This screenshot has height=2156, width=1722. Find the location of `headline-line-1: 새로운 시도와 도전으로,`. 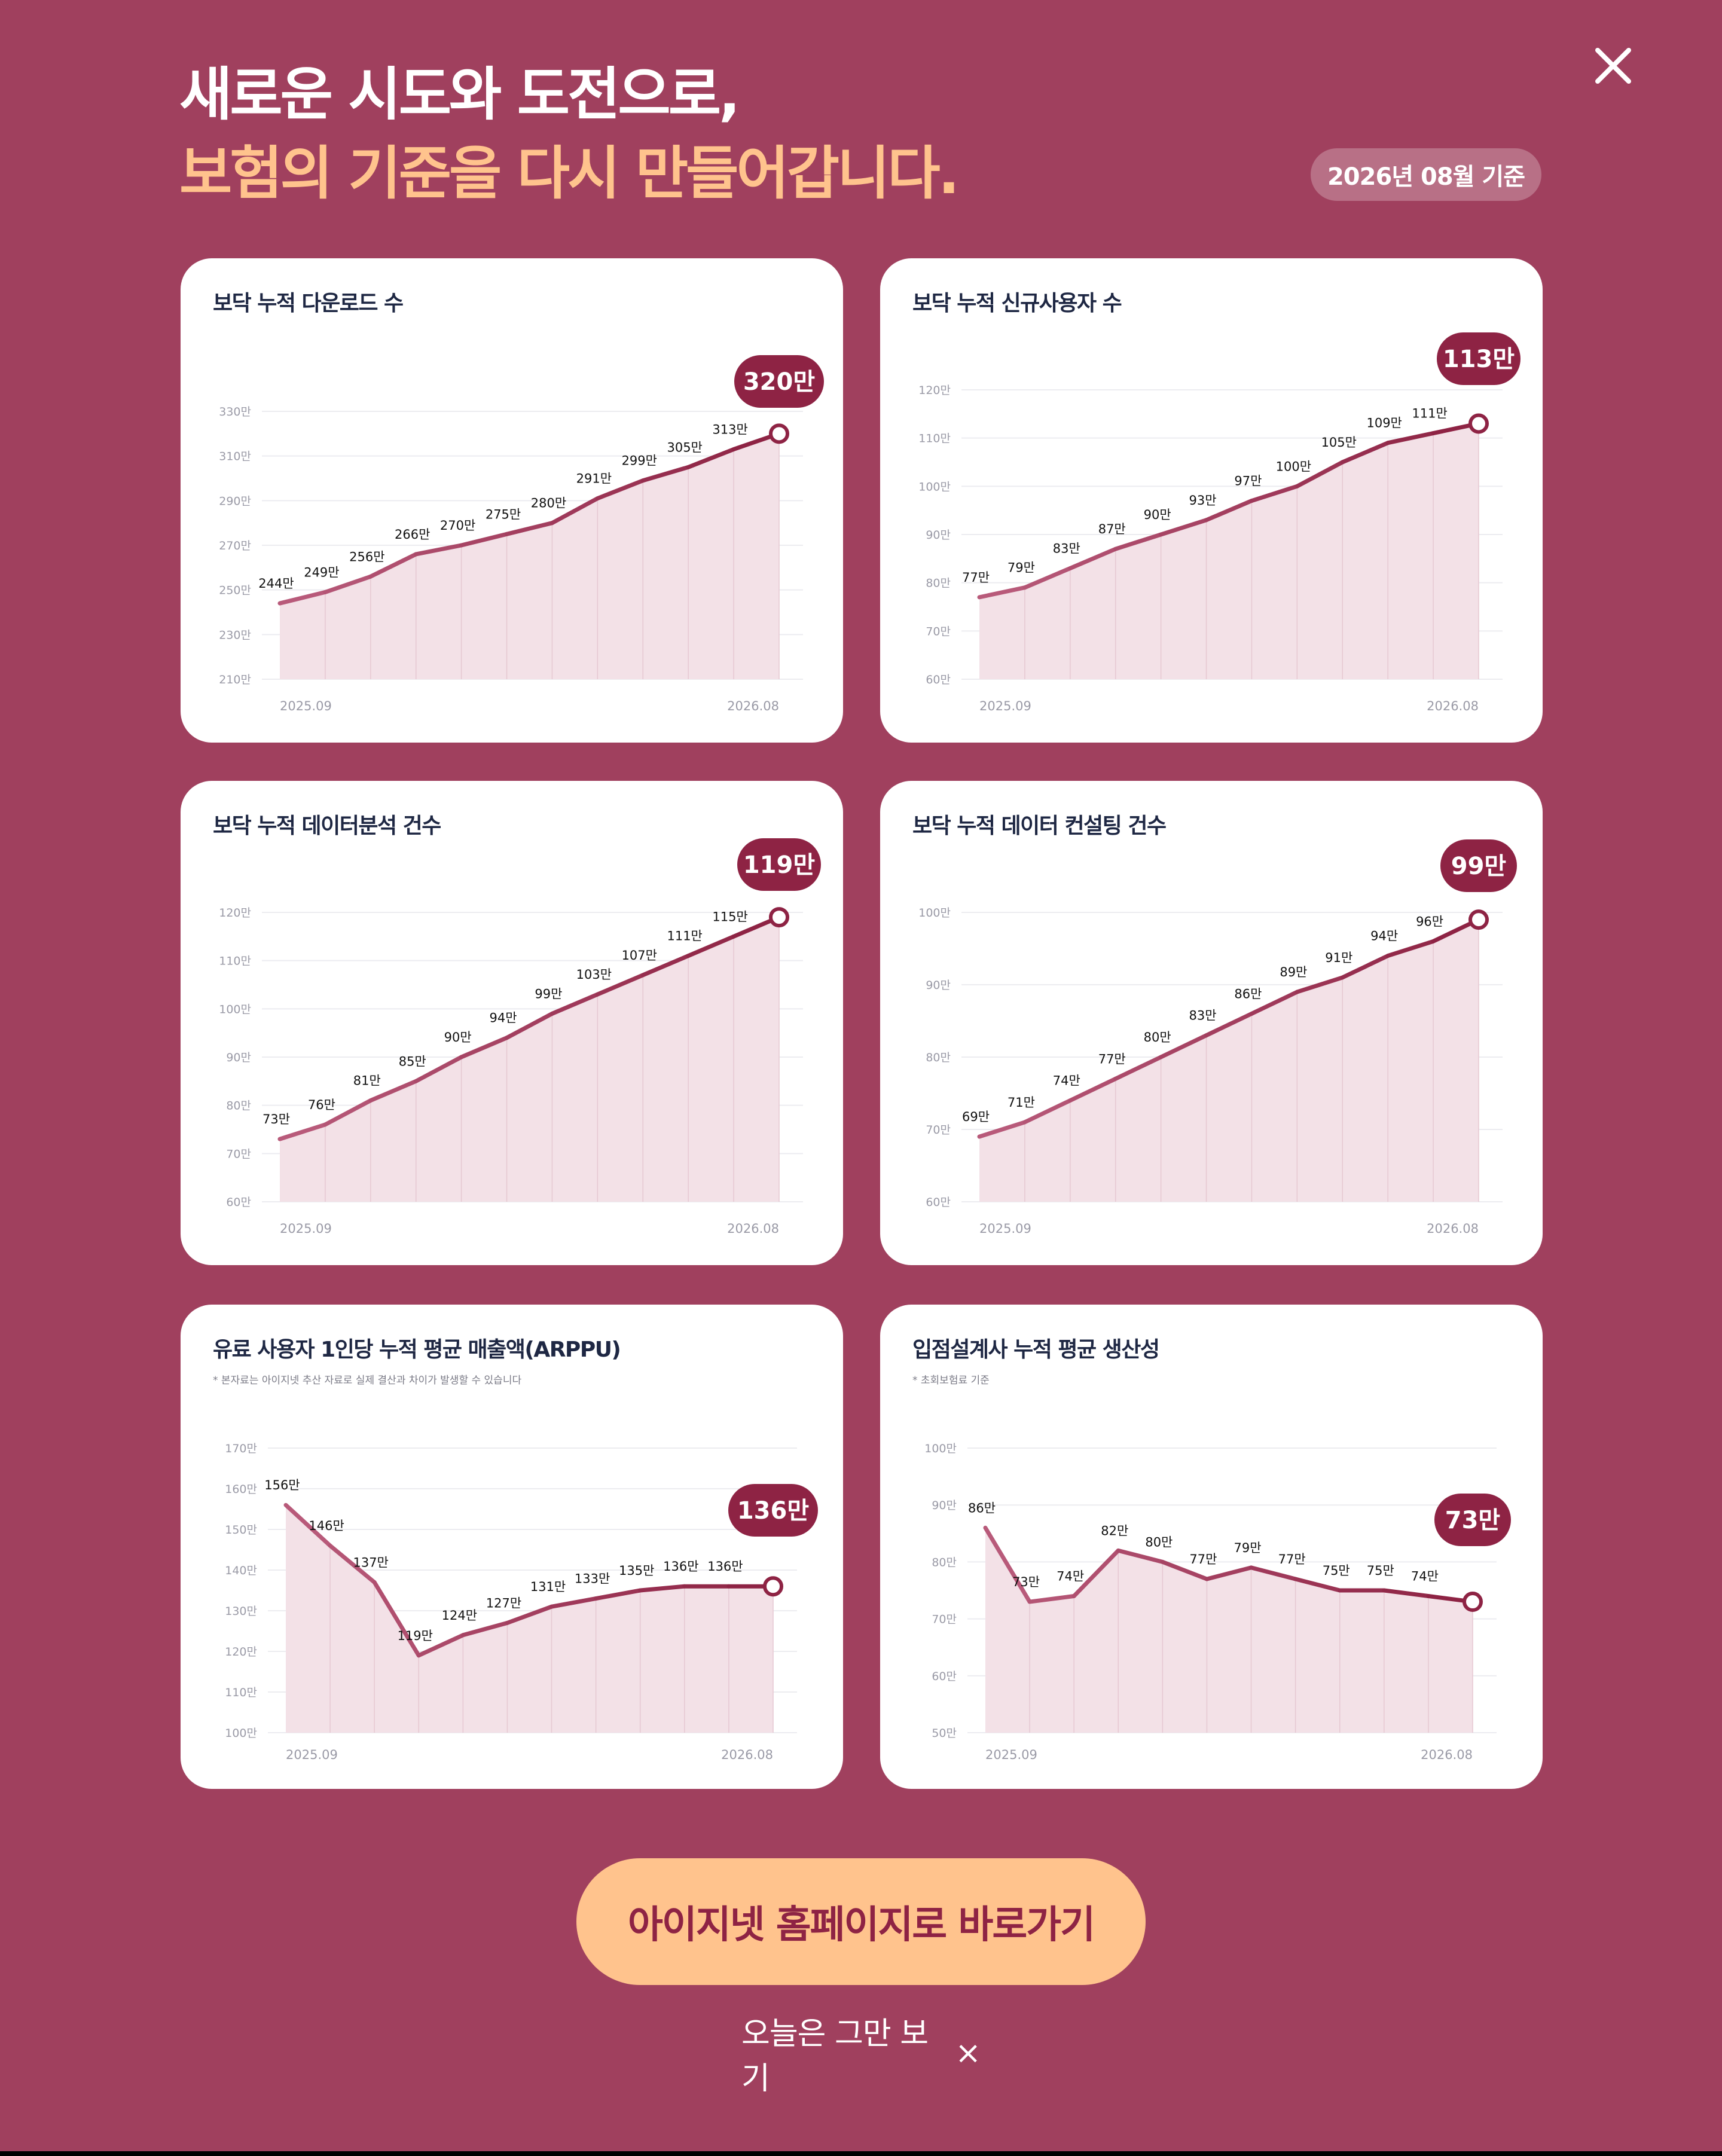

headline-line-1: 새로운 시도와 도전으로, is located at coordinates (460, 95).